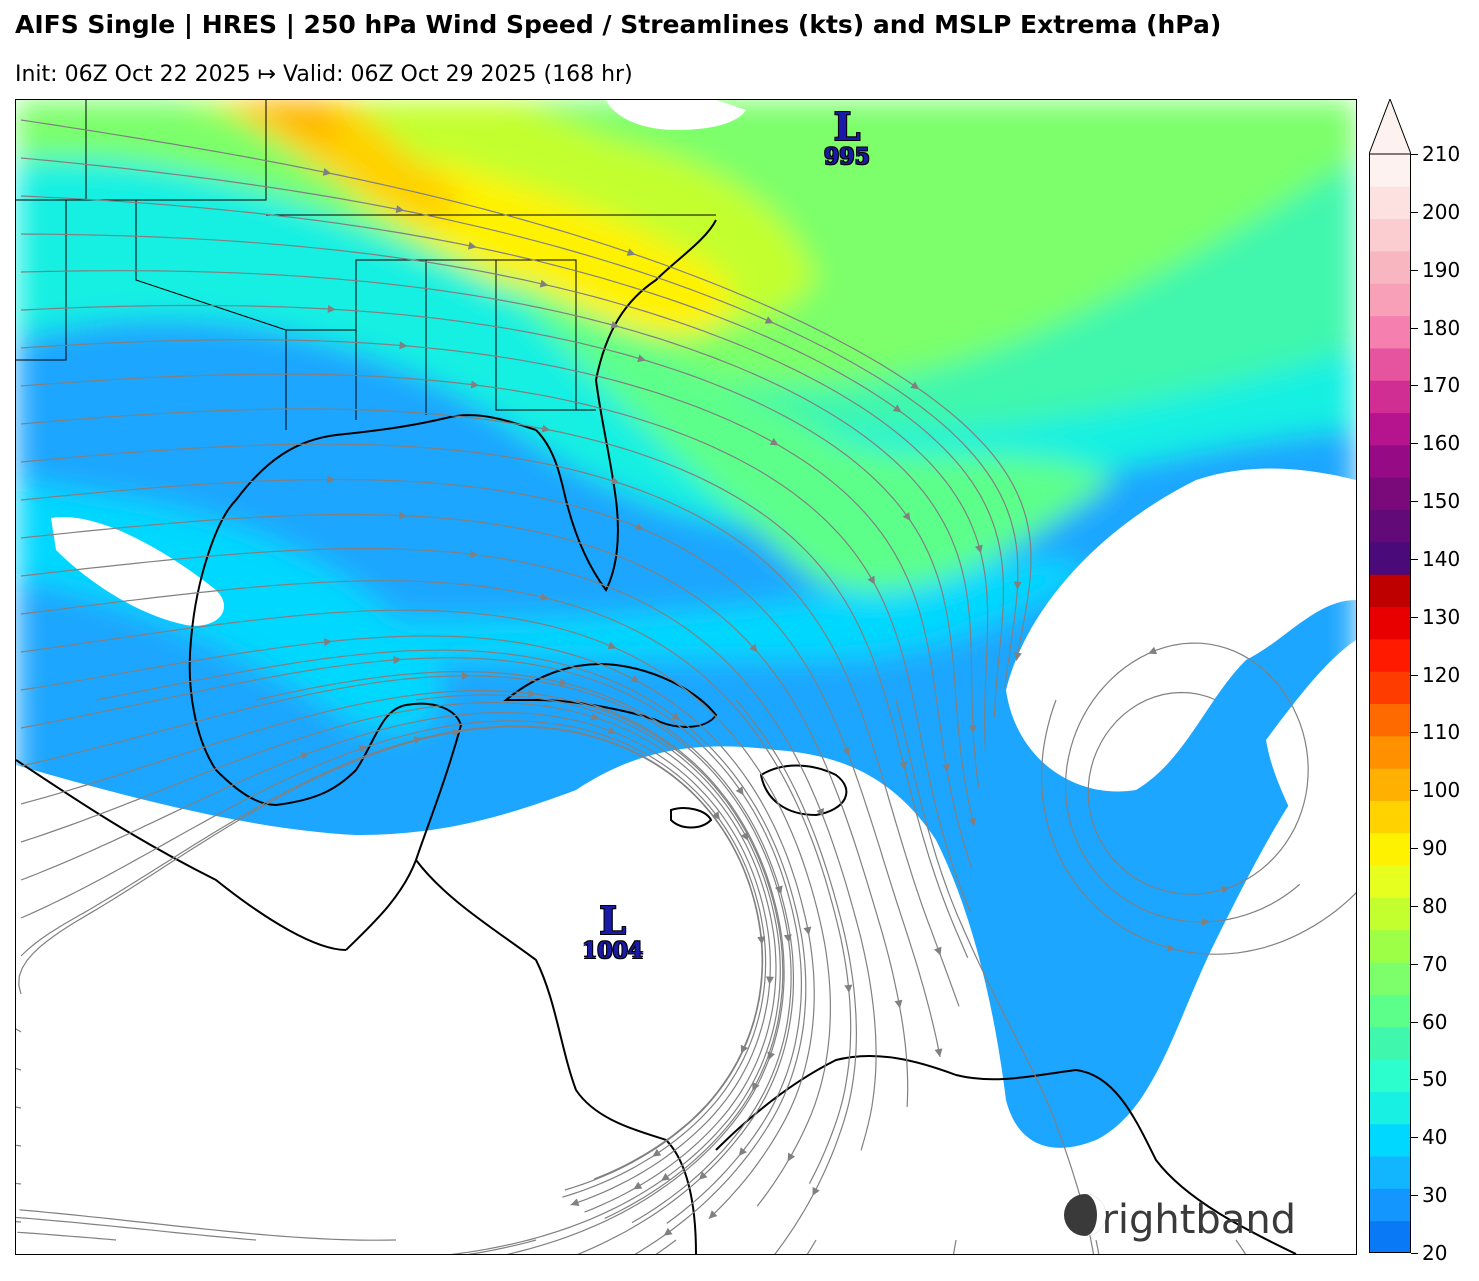 The height and width of the screenshot is (1281, 1479). I want to click on colorbar-tick-label: 80, so click(1435, 905).